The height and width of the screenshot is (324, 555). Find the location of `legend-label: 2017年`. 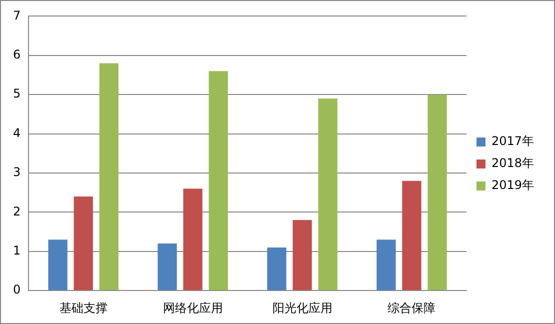

legend-label: 2017年 is located at coordinates (512, 141).